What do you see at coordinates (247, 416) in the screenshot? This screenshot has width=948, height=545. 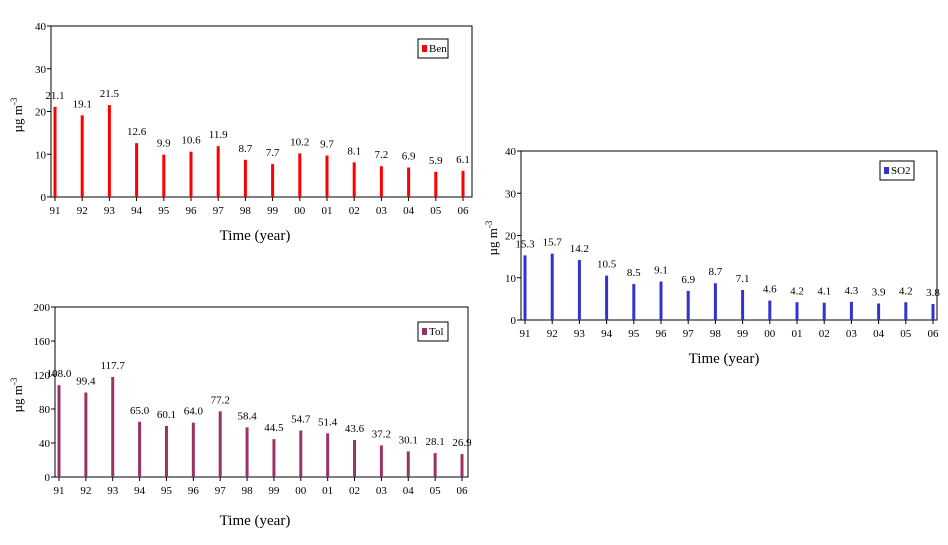 I see `data-label: 58.4` at bounding box center [247, 416].